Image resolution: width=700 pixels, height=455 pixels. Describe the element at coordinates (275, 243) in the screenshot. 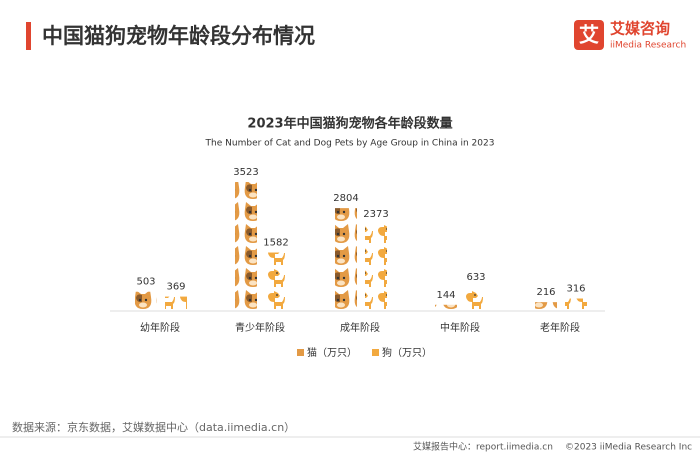

I see `value-label: 1582` at that location.